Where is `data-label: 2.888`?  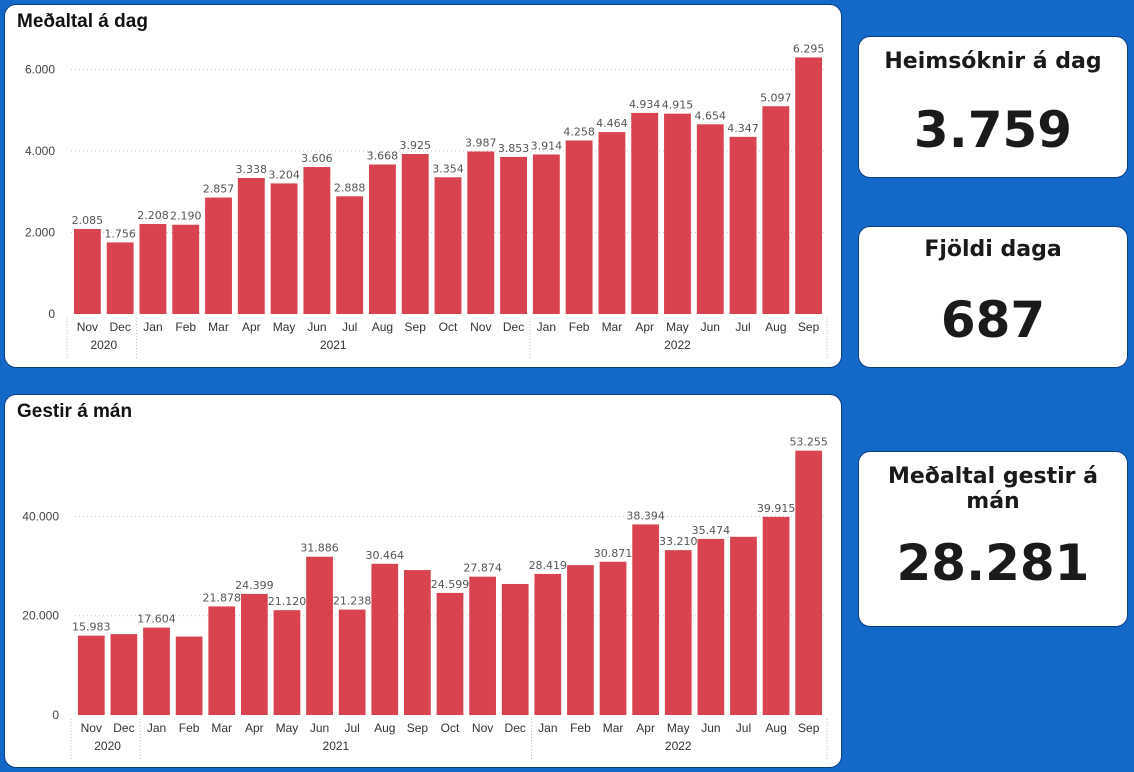
data-label: 2.888 is located at coordinates (350, 187).